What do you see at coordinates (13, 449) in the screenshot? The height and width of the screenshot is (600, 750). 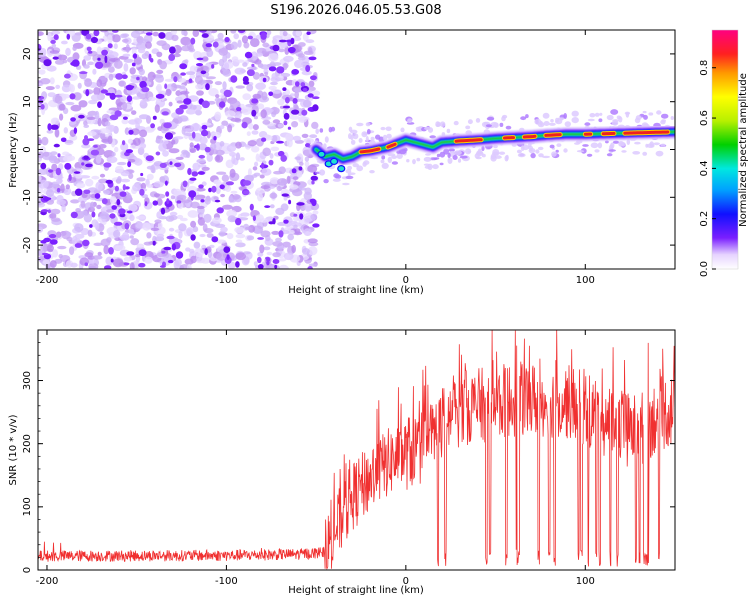 I see `snr-y-axis-label: SNR (10 * v/v)` at bounding box center [13, 449].